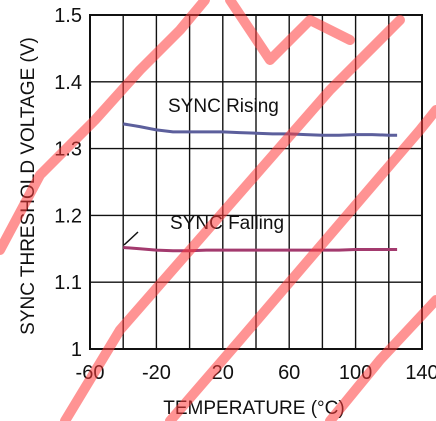 The image size is (436, 421). I want to click on y-tick-label: 1.2, so click(68, 216).